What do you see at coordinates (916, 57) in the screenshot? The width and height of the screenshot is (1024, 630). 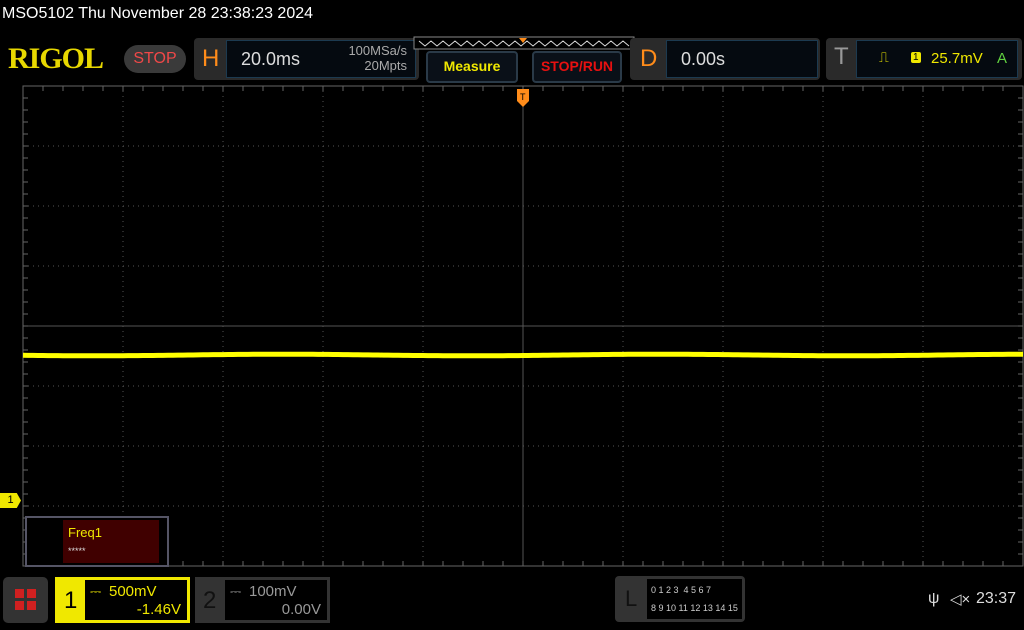 I see `trigger-source: 1` at bounding box center [916, 57].